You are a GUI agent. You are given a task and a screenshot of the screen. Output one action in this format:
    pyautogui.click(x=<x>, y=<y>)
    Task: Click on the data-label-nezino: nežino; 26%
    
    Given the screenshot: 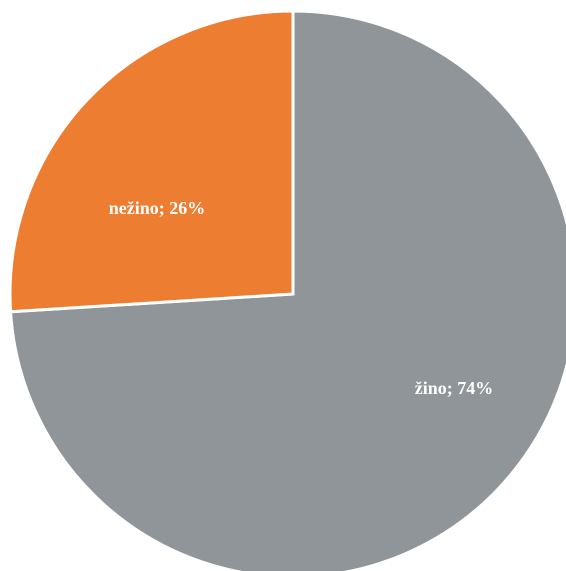 What is the action you would take?
    pyautogui.click(x=157, y=208)
    